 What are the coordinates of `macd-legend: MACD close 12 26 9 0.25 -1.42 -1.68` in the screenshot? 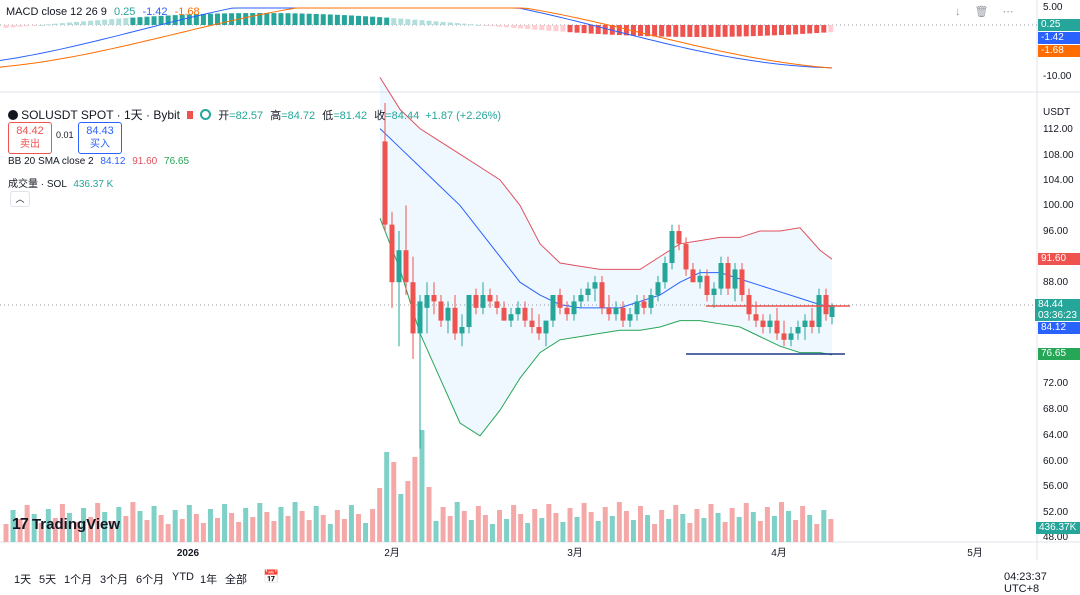 It's located at (103, 12).